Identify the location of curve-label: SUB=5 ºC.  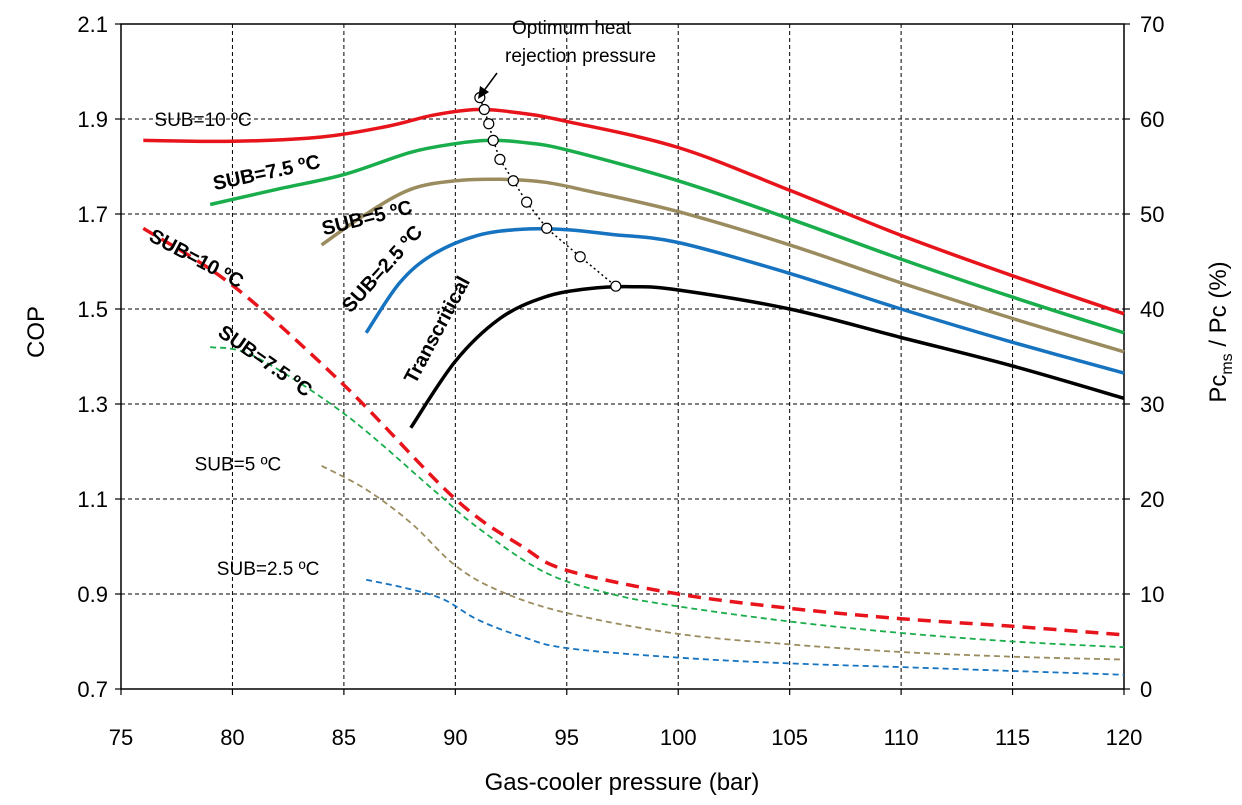
(238, 465).